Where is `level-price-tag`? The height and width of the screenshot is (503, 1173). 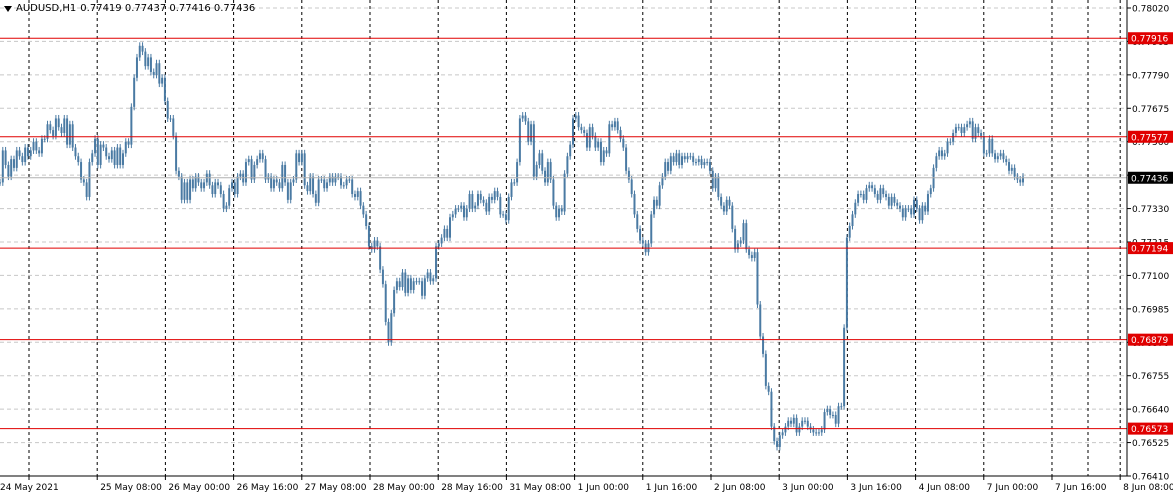 level-price-tag is located at coordinates (1150, 248).